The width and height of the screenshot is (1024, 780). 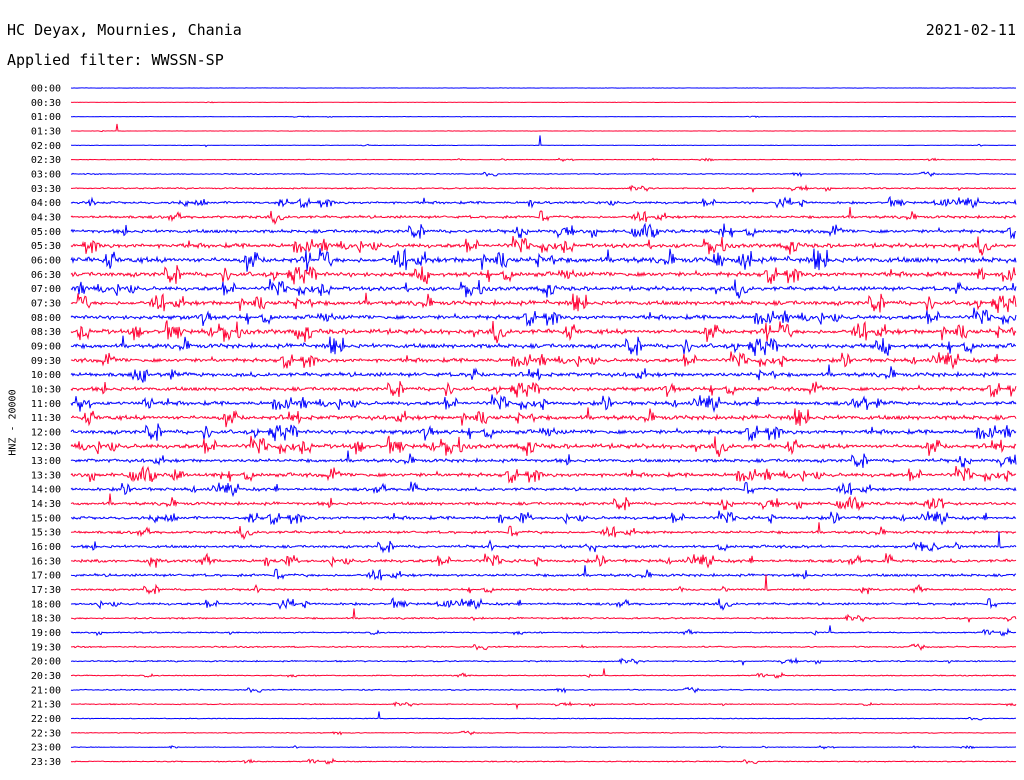 What do you see at coordinates (46, 662) in the screenshot?
I see `row-time-label: 20:00` at bounding box center [46, 662].